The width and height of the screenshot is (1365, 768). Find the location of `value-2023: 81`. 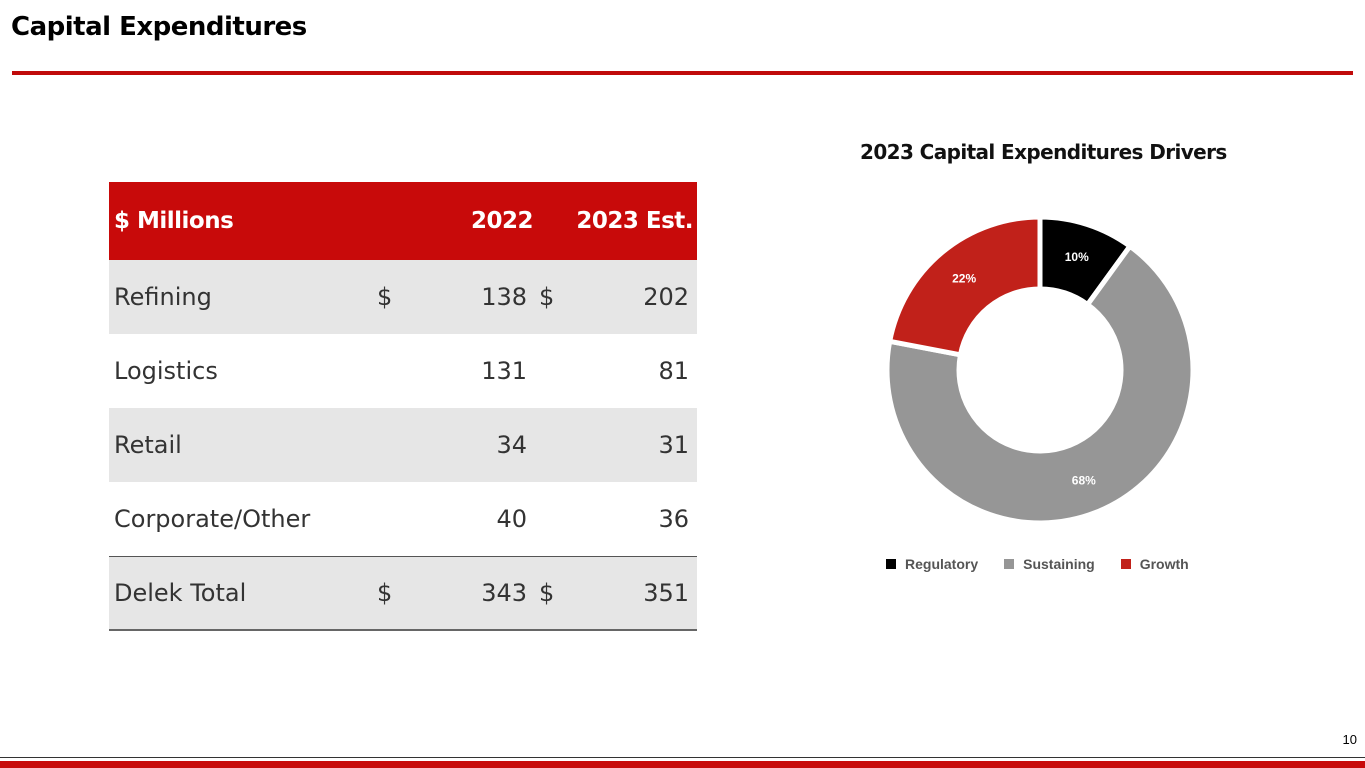

value-2023: 81 is located at coordinates (673, 371).